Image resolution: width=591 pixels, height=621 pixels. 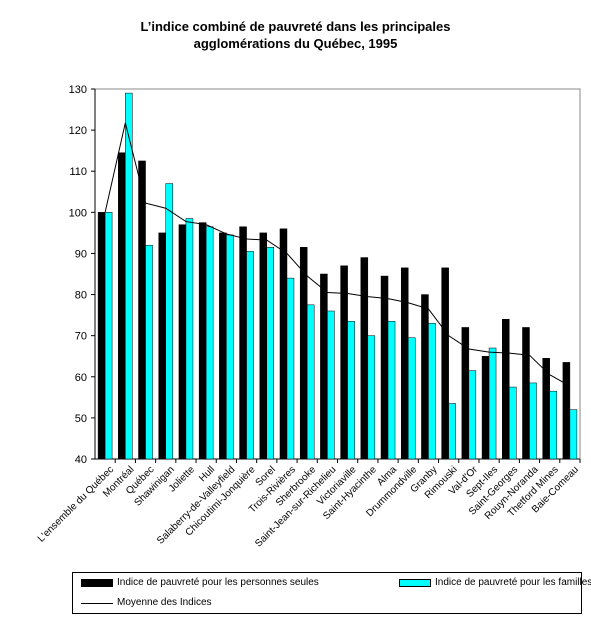 What do you see at coordinates (81, 254) in the screenshot?
I see `y-tick-label: 90` at bounding box center [81, 254].